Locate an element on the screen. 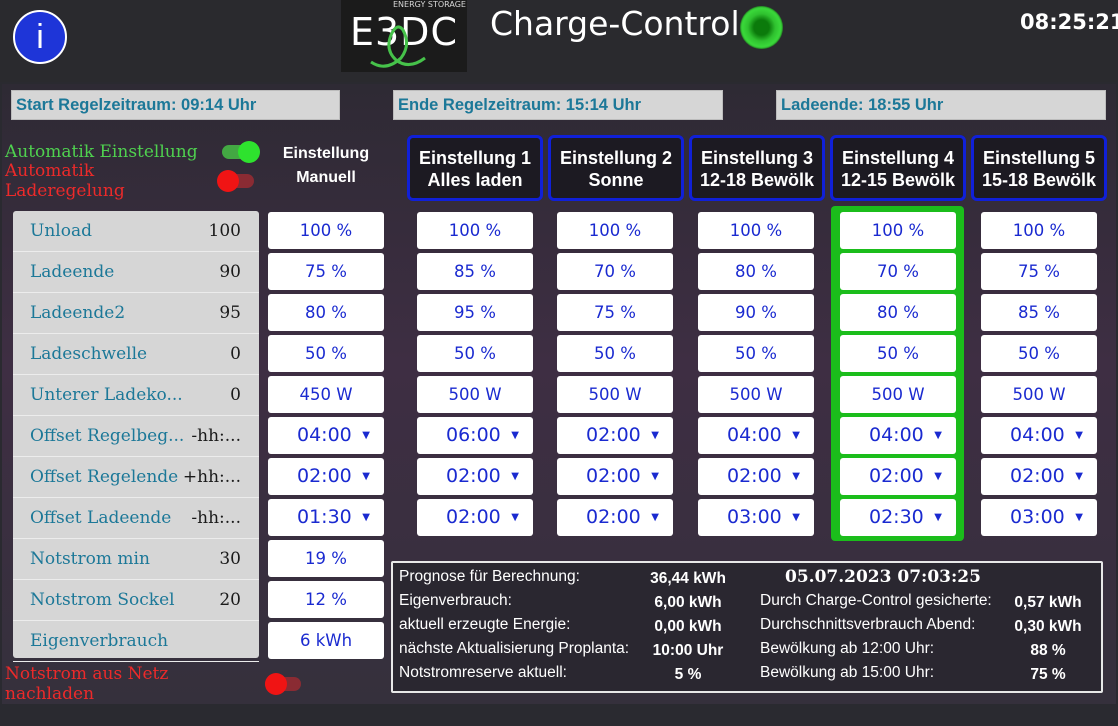  notstrom-netz-toggle is located at coordinates (283, 684).